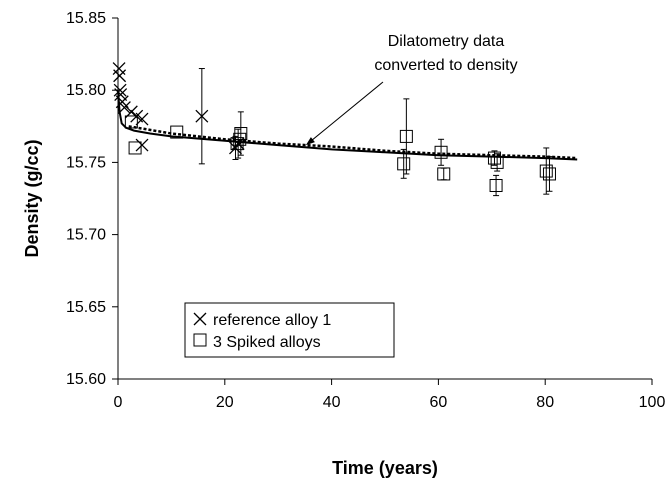 The width and height of the screenshot is (670, 491). What do you see at coordinates (545, 402) in the screenshot?
I see `x-tick-label: 80` at bounding box center [545, 402].